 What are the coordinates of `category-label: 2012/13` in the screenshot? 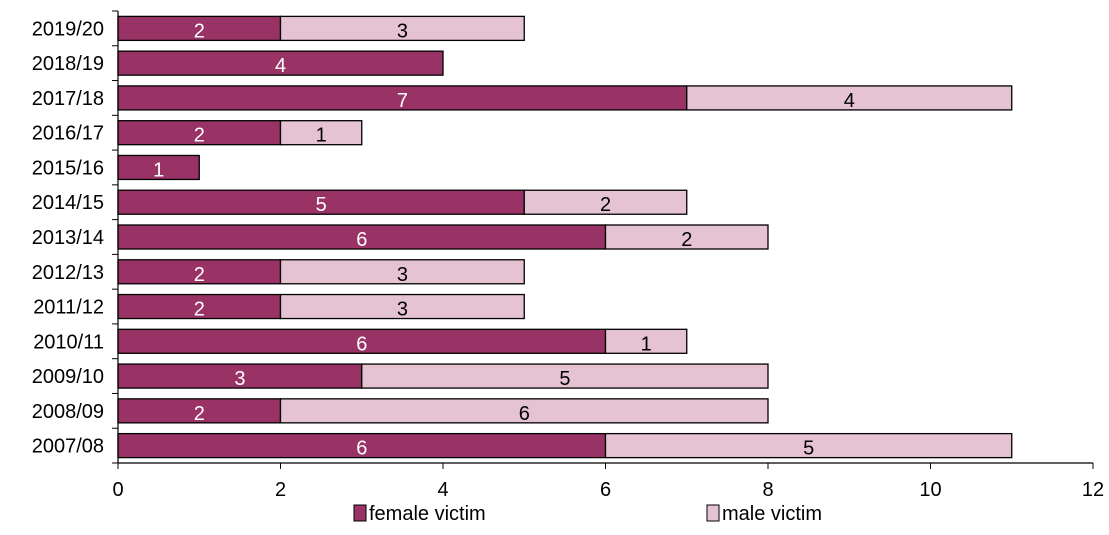 It's located at (68, 273).